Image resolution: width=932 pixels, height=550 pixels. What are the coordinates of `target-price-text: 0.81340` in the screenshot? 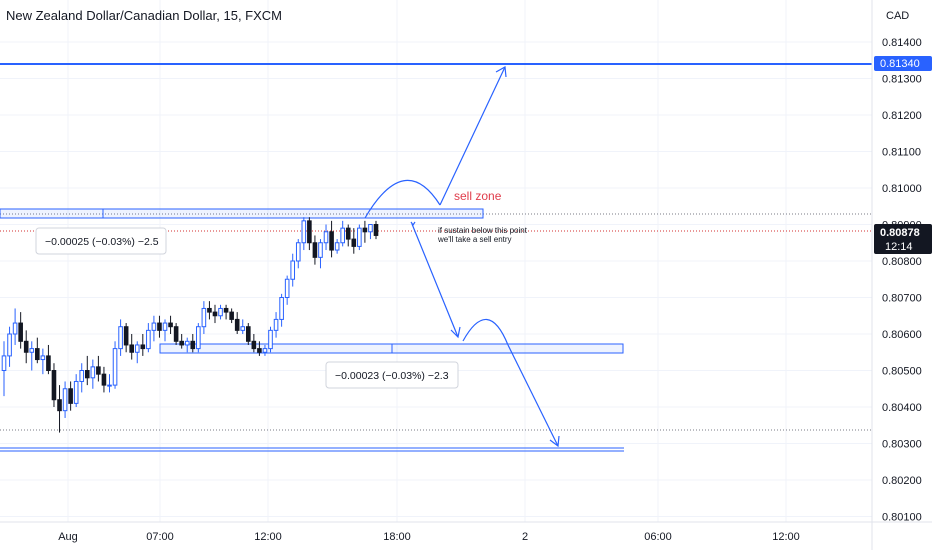 It's located at (900, 64).